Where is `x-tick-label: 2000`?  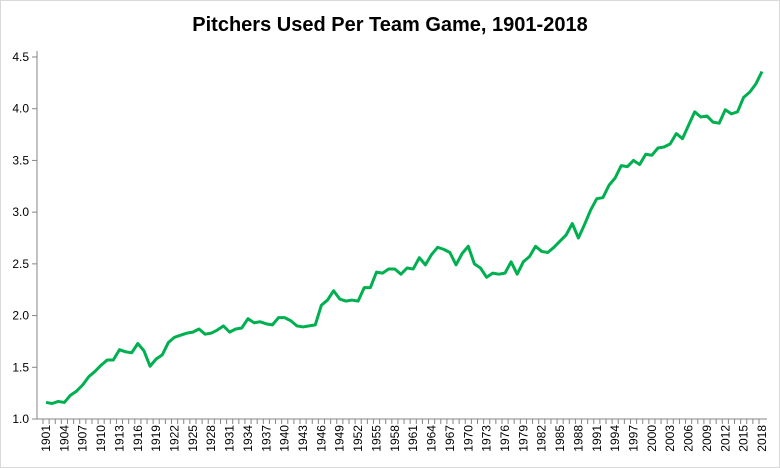 x-tick-label: 2000 is located at coordinates (652, 438).